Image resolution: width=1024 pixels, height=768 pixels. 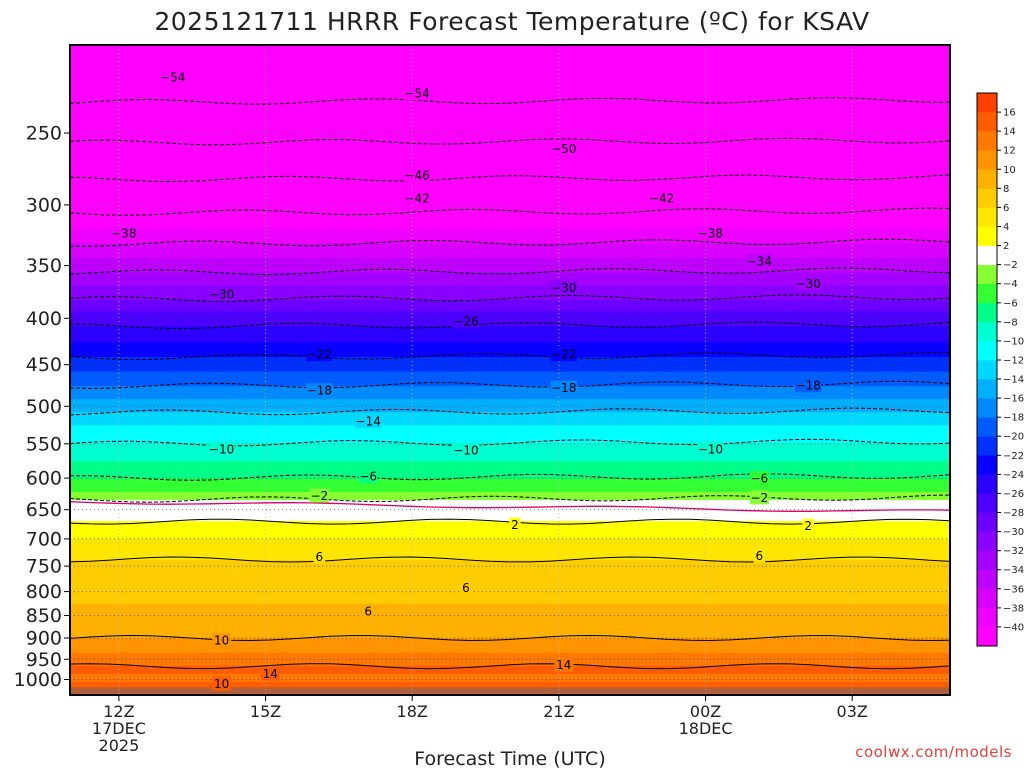 I want to click on contour-label: −54, so click(x=417, y=93).